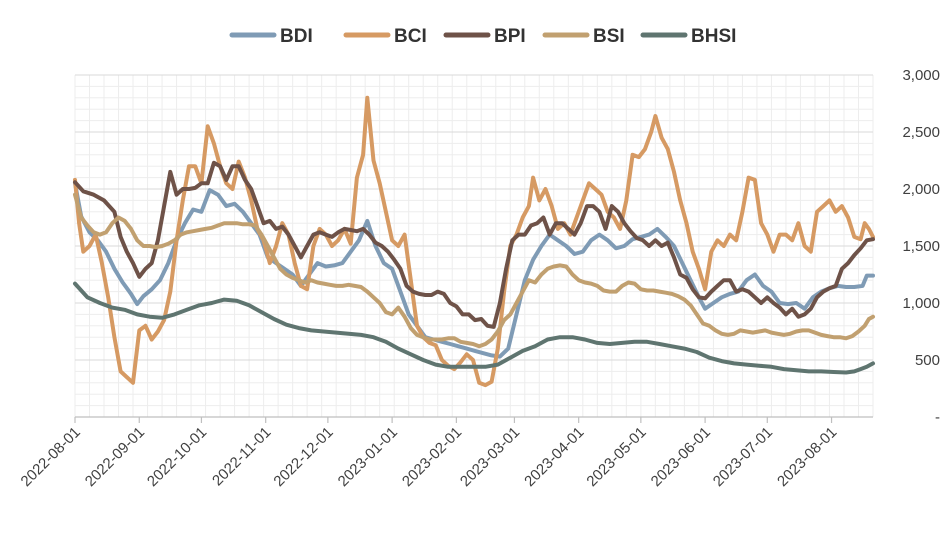 Image resolution: width=947 pixels, height=533 pixels. What do you see at coordinates (807, 457) in the screenshot?
I see `x-tick-label: 2023-08-01` at bounding box center [807, 457].